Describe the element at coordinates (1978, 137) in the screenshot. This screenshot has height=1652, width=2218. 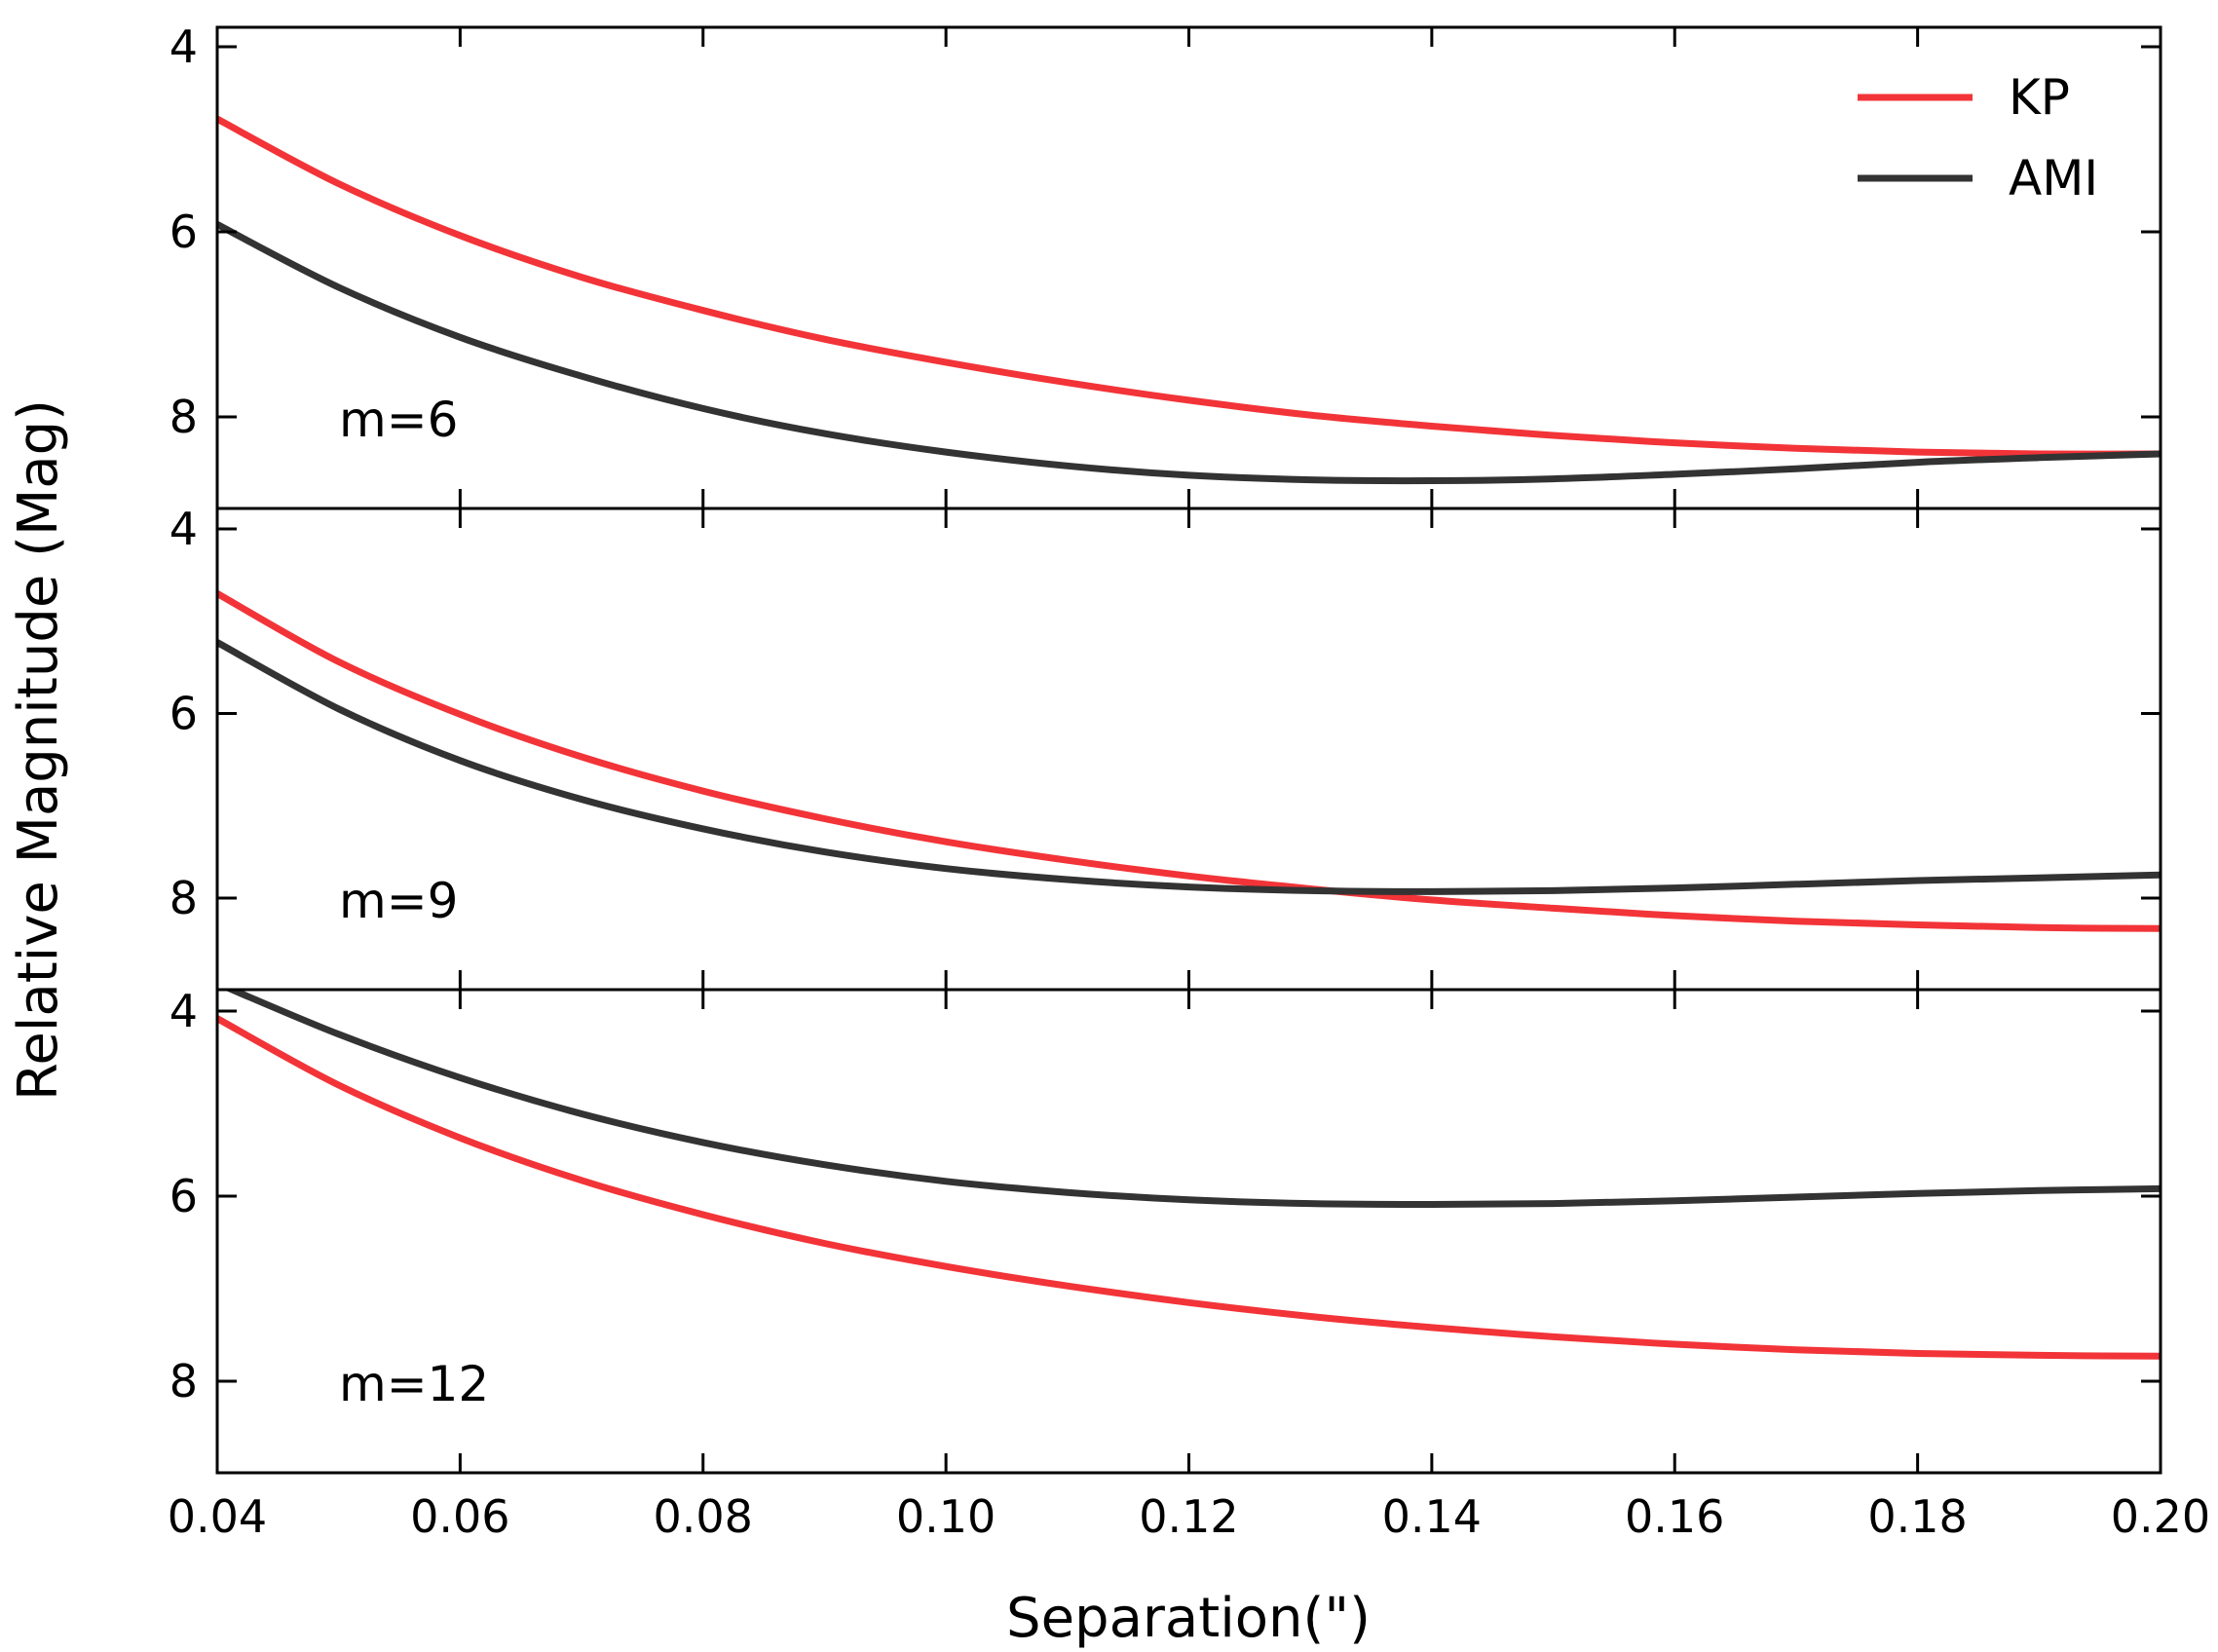
I see `legend: KP AMI` at that location.